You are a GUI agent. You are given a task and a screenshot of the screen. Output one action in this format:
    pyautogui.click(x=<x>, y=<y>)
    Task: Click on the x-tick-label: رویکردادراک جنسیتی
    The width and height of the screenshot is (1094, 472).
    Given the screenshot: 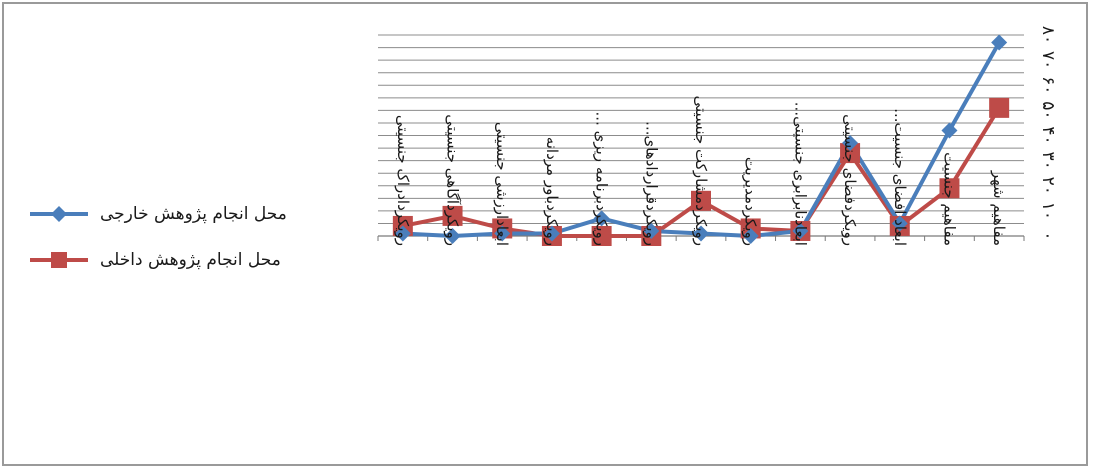 What is the action you would take?
    pyautogui.click(x=403, y=180)
    